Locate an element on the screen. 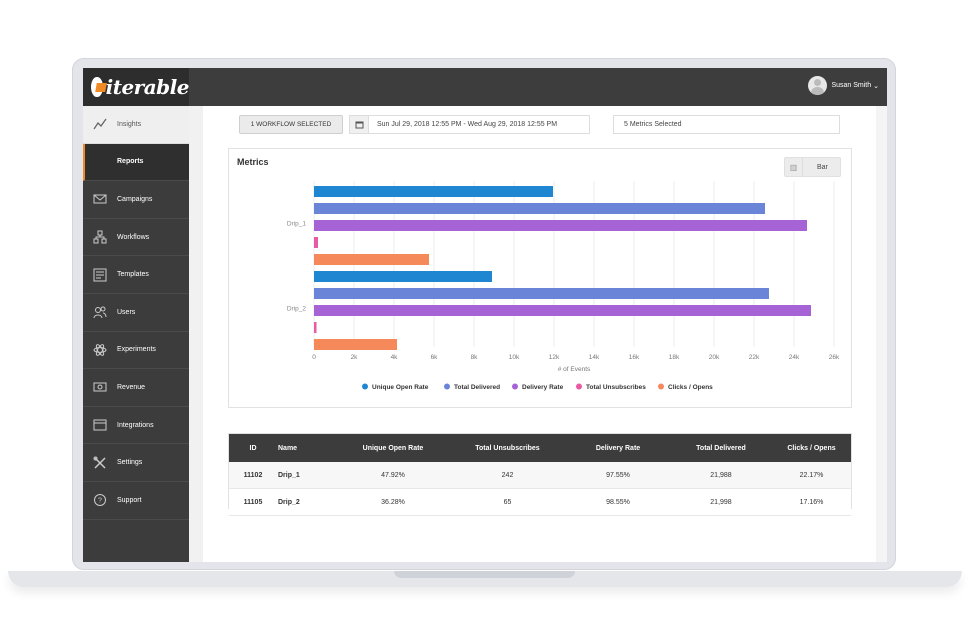  chart-type-toggle: ▥ Bar is located at coordinates (812, 167).